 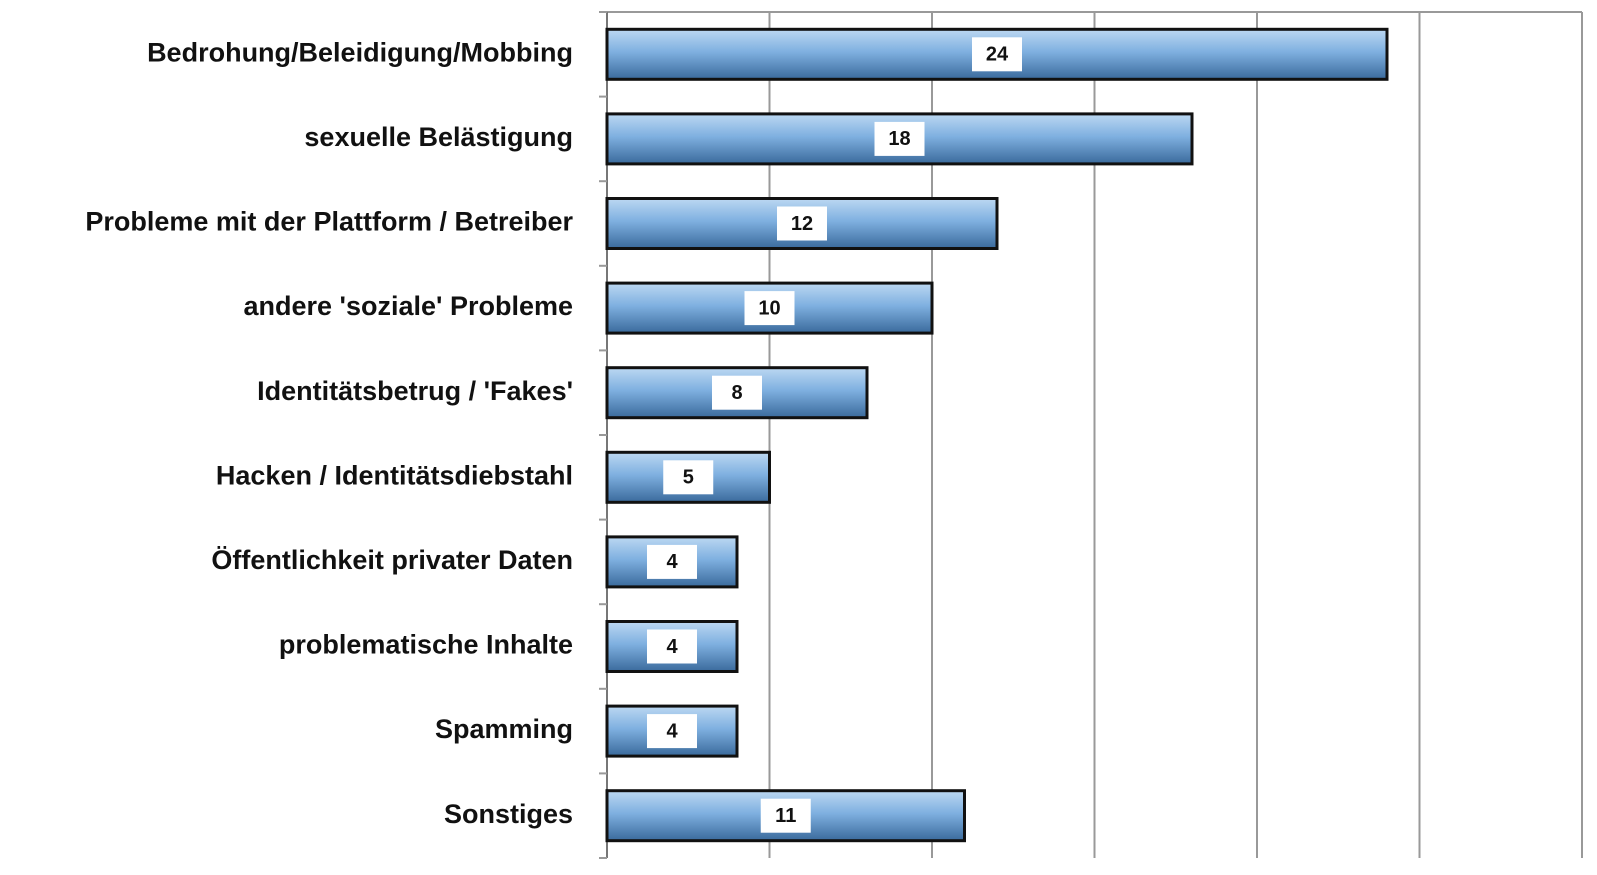 What do you see at coordinates (415, 391) in the screenshot?
I see `y-tick-label: Identitätsbetrug / 'Fakes'` at bounding box center [415, 391].